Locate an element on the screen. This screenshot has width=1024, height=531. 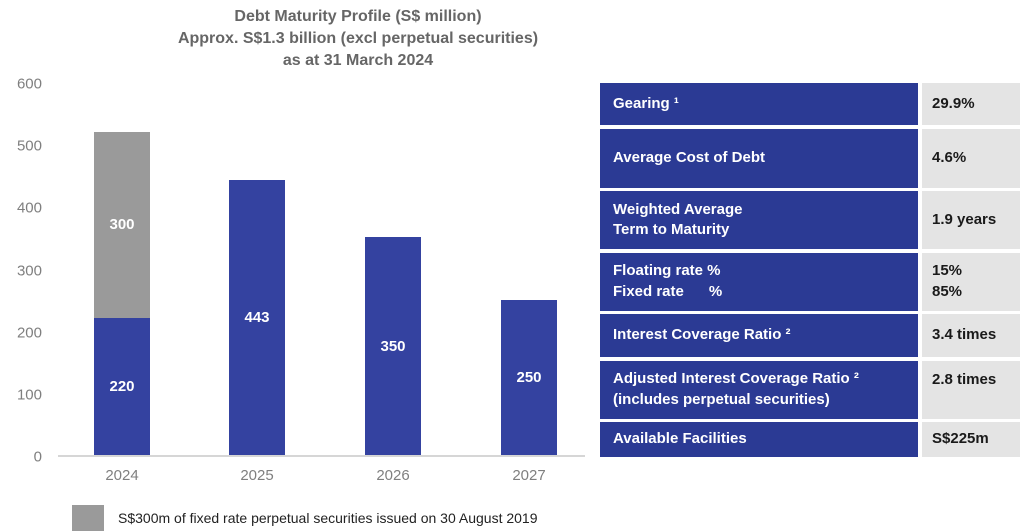
metric-label: Floating rate % Fixed rate % is located at coordinates (759, 281).